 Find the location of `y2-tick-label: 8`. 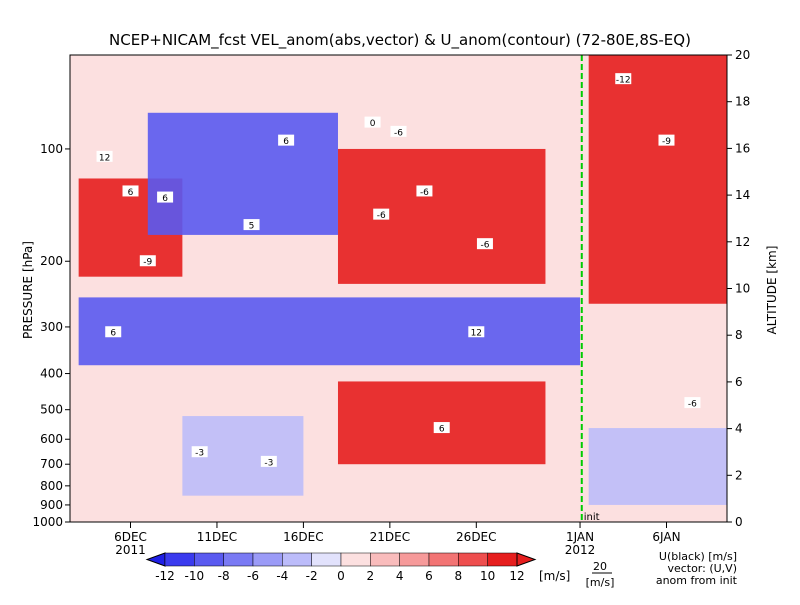

y2-tick-label: 8 is located at coordinates (739, 335).